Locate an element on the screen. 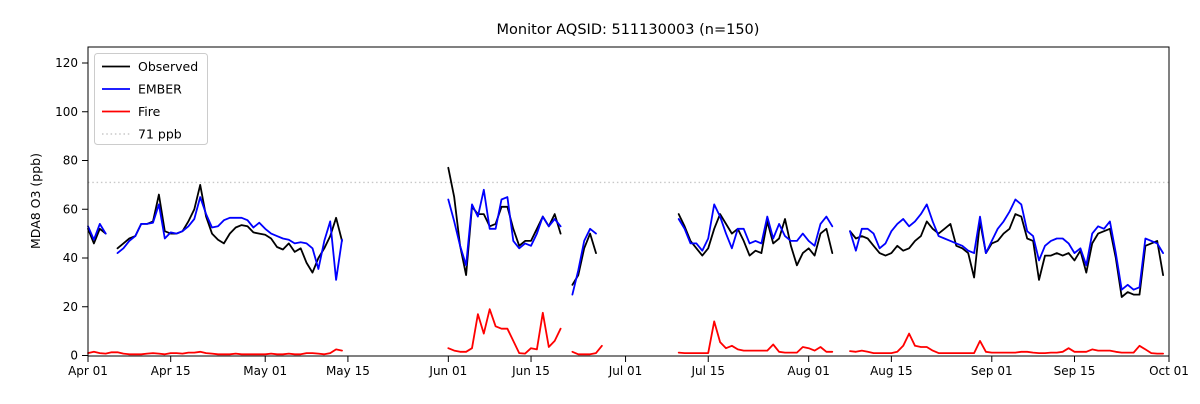 The image size is (1200, 404). y-tick-label: 20 is located at coordinates (70, 307).